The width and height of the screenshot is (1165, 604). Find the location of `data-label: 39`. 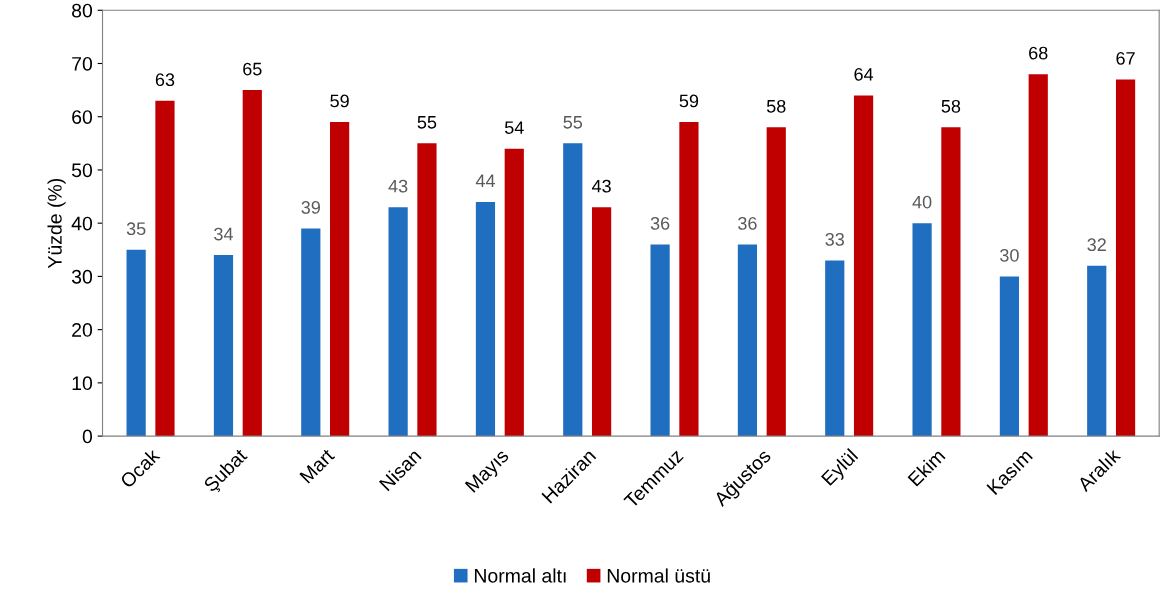

data-label: 39 is located at coordinates (310, 207).